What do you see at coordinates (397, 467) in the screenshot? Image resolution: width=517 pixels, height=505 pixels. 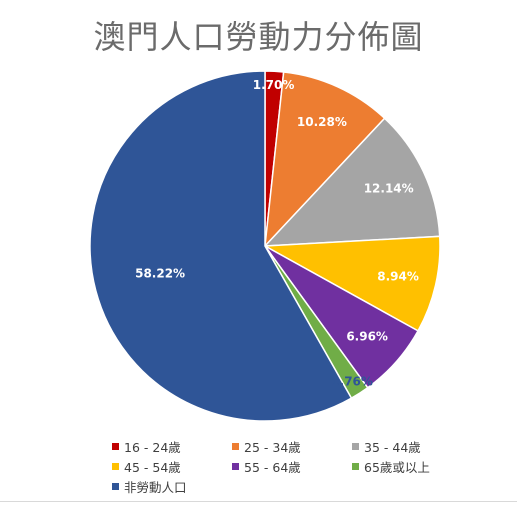 I see `legend-label-5: 65歲或以上` at bounding box center [397, 467].